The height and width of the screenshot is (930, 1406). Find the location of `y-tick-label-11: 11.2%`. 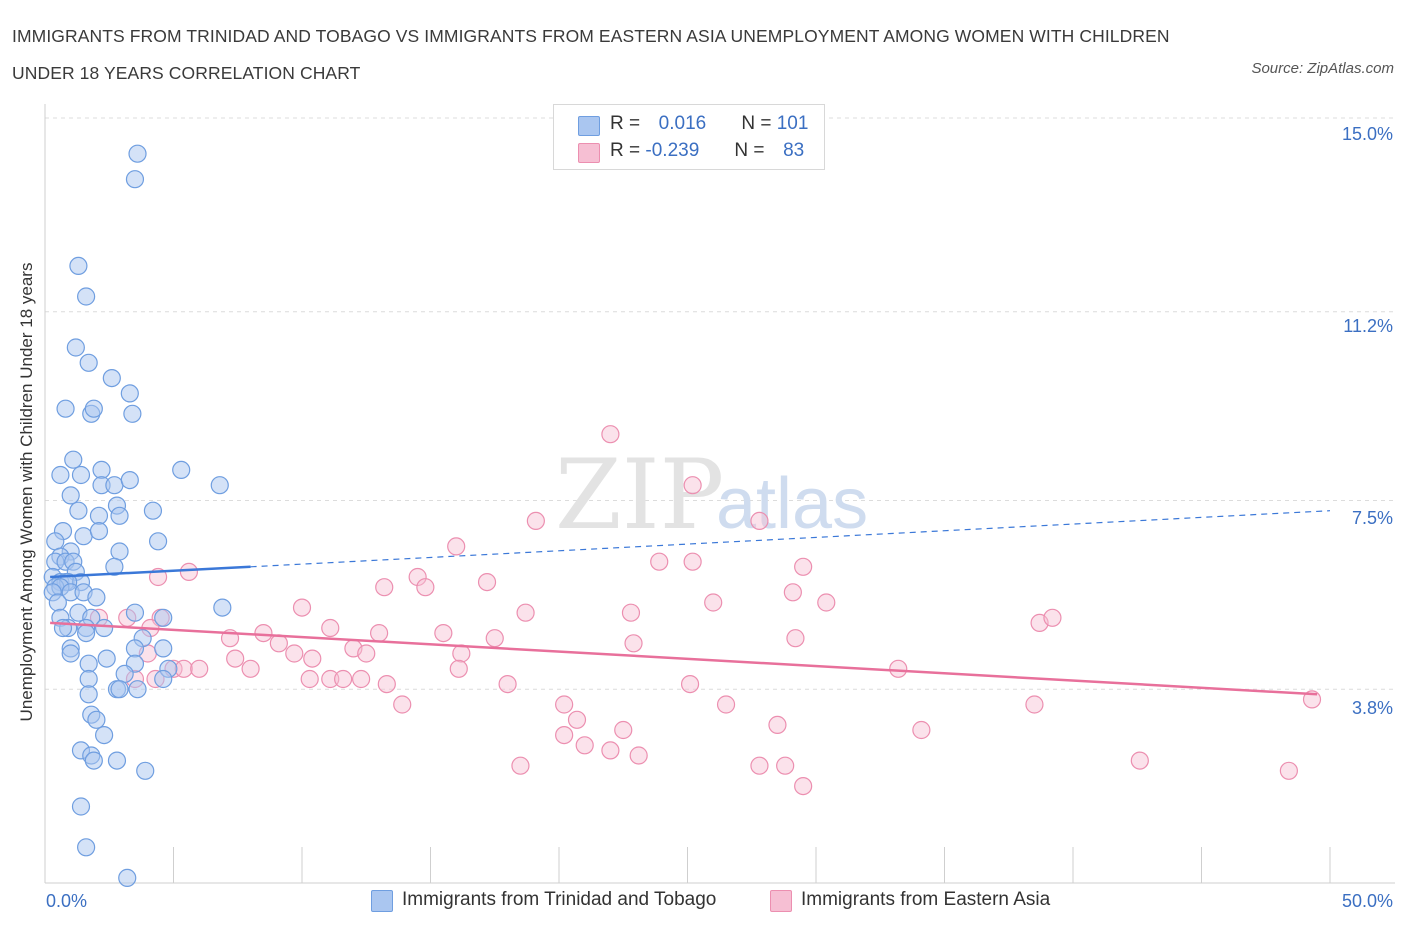

y-tick-label-11: 11.2% is located at coordinates (1368, 326).